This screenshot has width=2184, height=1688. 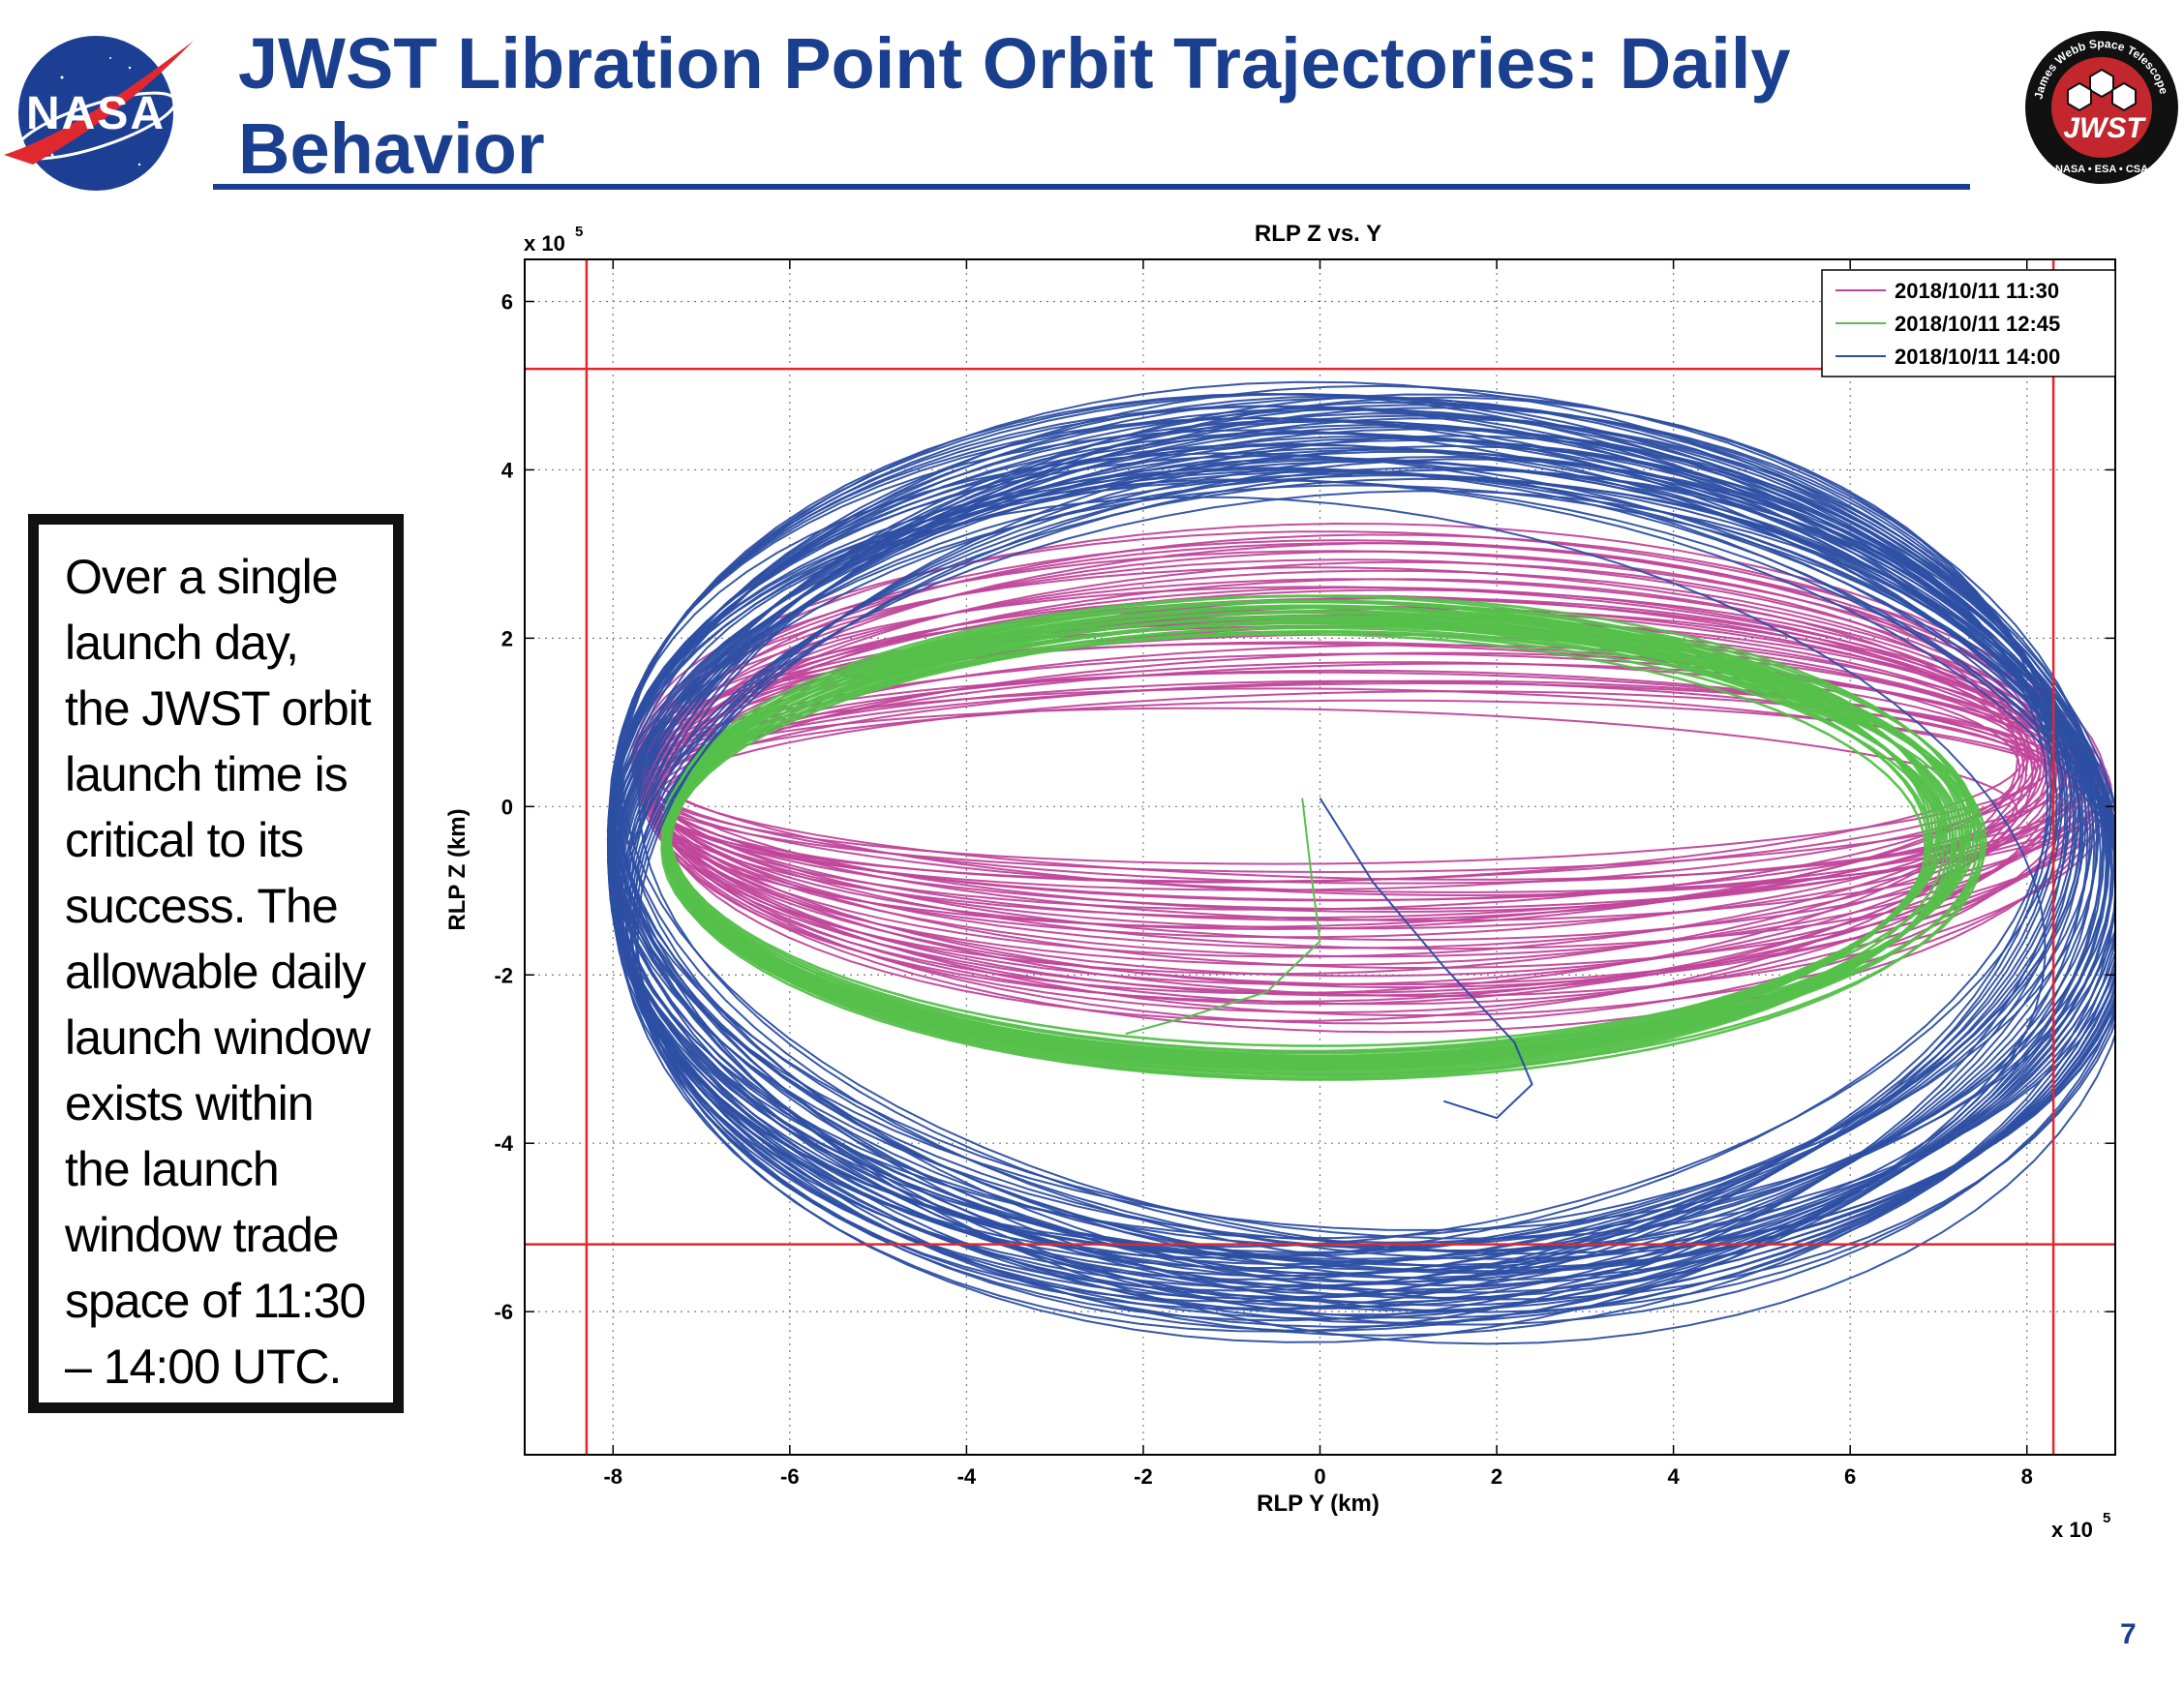 What do you see at coordinates (1978, 357) in the screenshot?
I see `legend-label: 2018/10/11 14:00` at bounding box center [1978, 357].